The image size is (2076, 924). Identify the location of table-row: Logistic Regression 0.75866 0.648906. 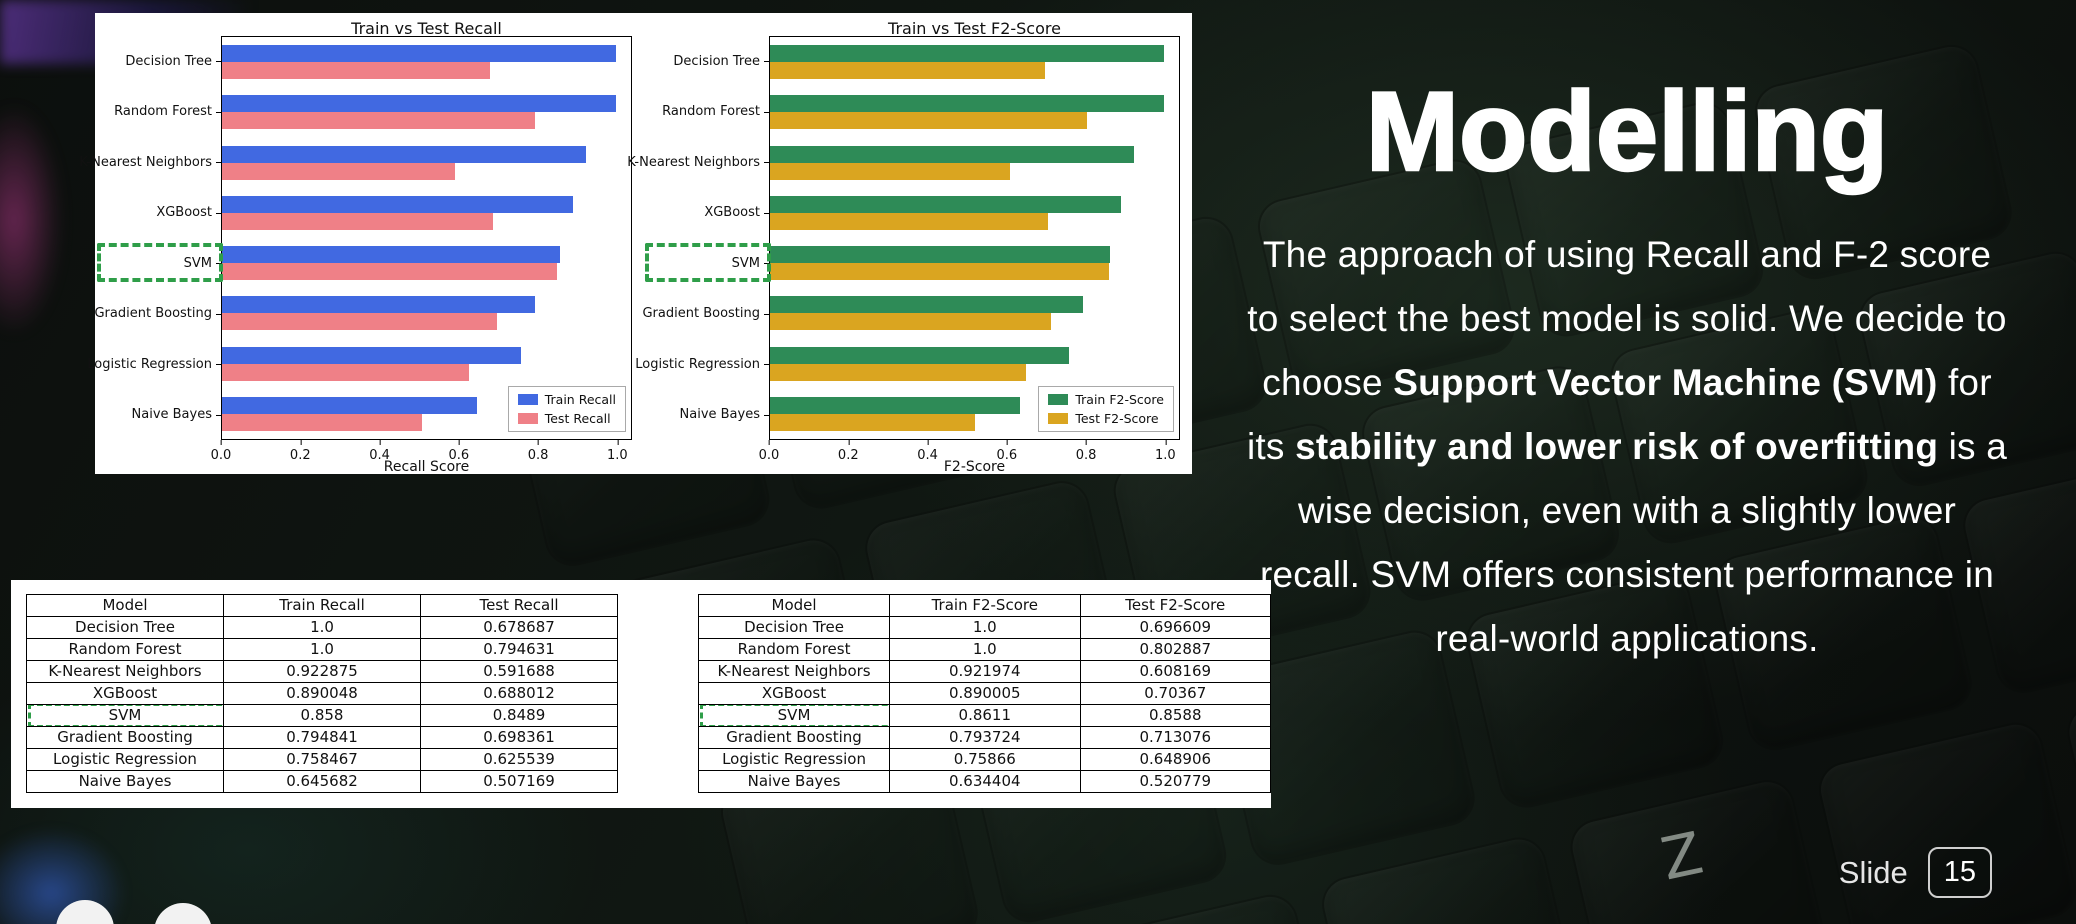
(984, 759).